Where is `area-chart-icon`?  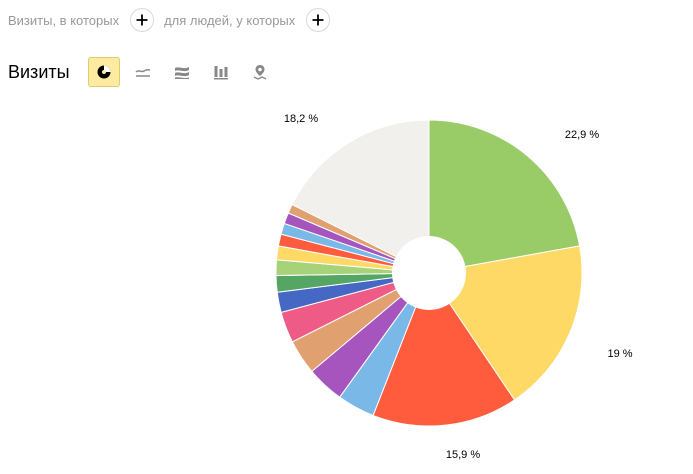
area-chart-icon is located at coordinates (181, 73).